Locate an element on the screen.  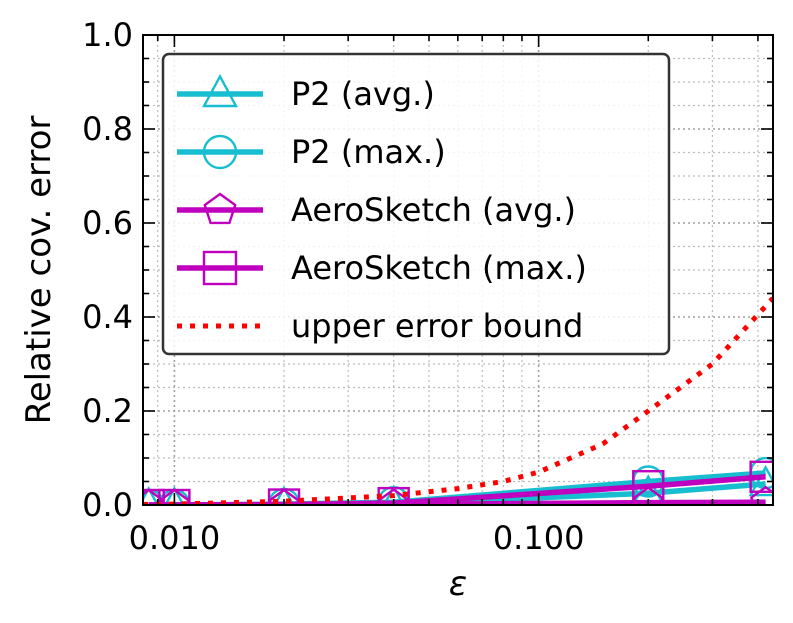
y-tick-label: 0.4 is located at coordinates (107, 317).